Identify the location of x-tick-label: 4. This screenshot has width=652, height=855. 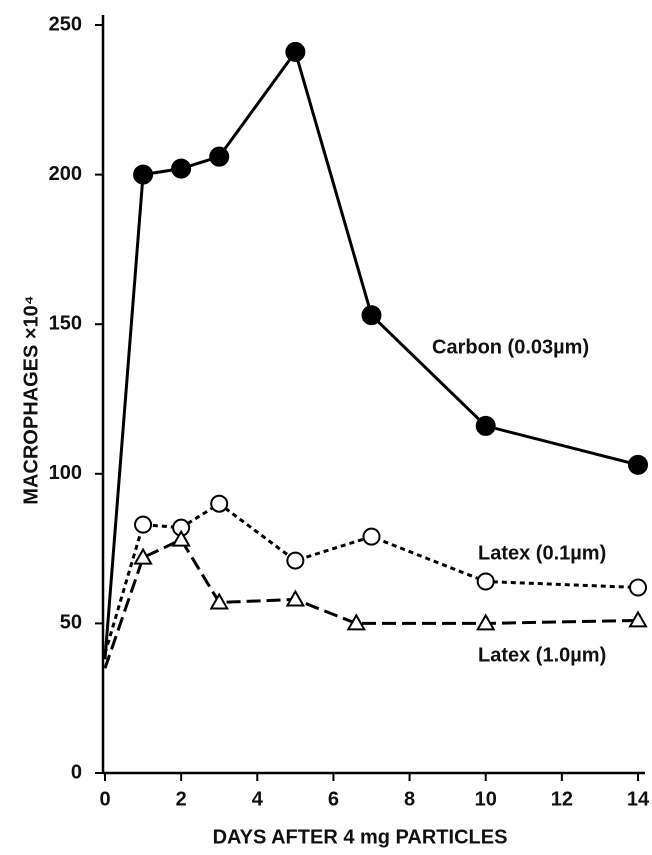
(258, 799).